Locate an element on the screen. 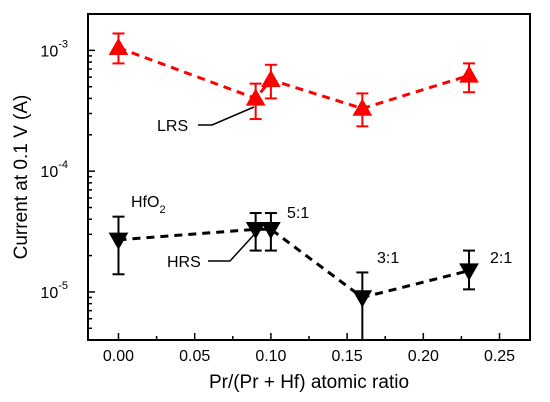  x-axis-ticks: 0.00 0.05 0.10 0.15 0.20 0.25 is located at coordinates (309, 349).